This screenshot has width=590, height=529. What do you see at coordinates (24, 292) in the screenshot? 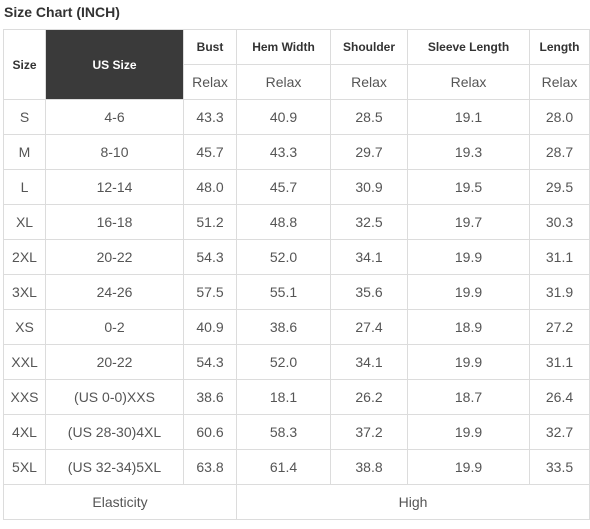
I see `cell-size: 3XL` at bounding box center [24, 292].